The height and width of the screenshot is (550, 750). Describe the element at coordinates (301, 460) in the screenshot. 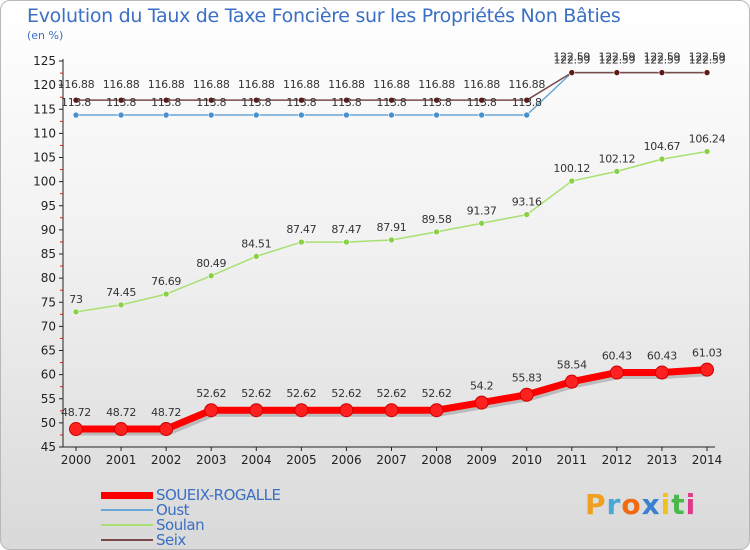

I see `x-tick-label: 2005` at that location.